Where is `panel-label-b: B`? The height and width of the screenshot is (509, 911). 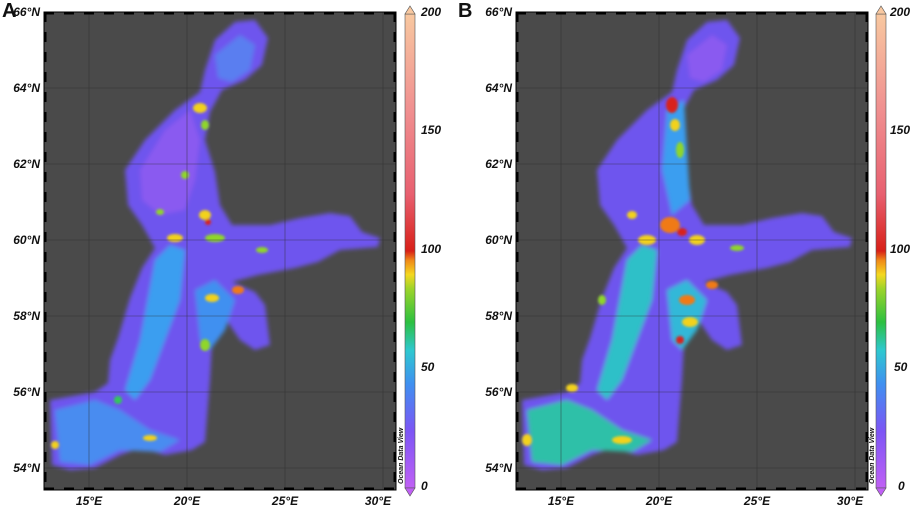 panel-label-b: B is located at coordinates (465, 11).